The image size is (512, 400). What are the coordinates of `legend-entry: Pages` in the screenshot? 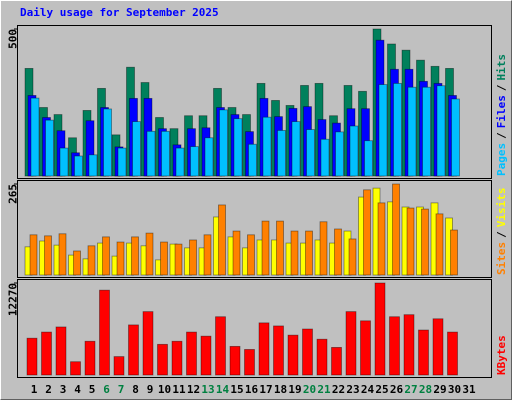 It's located at (501, 159).